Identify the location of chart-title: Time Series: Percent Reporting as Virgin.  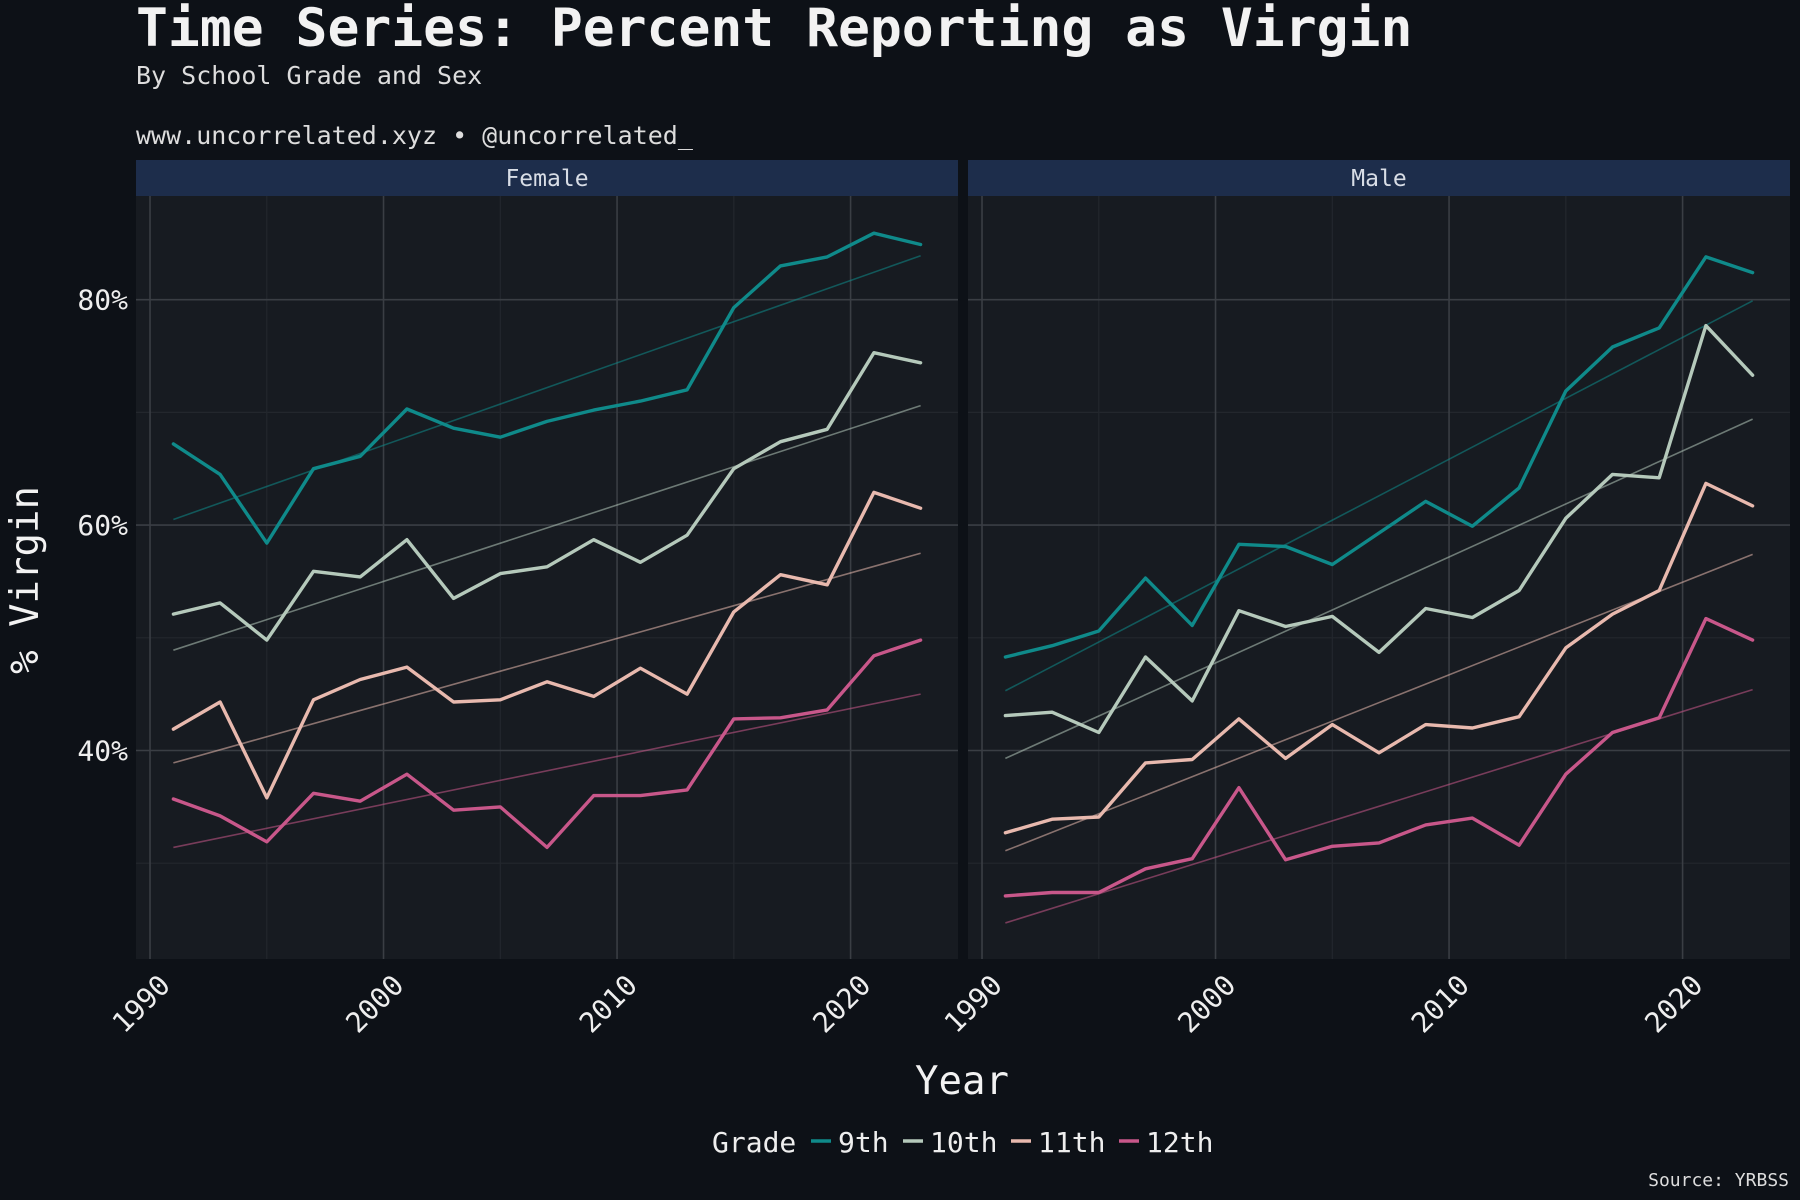
(774, 29).